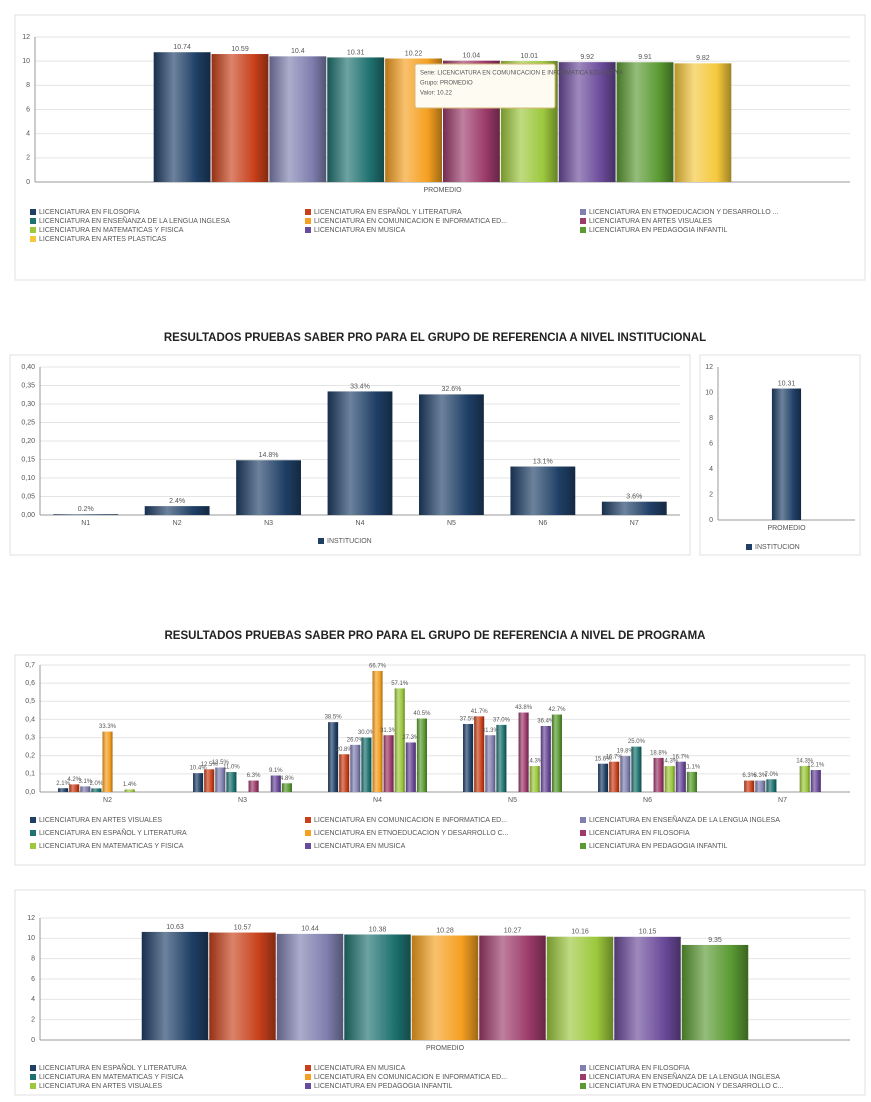 This screenshot has height=1102, width=871. I want to click on value-label: 10.63, so click(175, 927).